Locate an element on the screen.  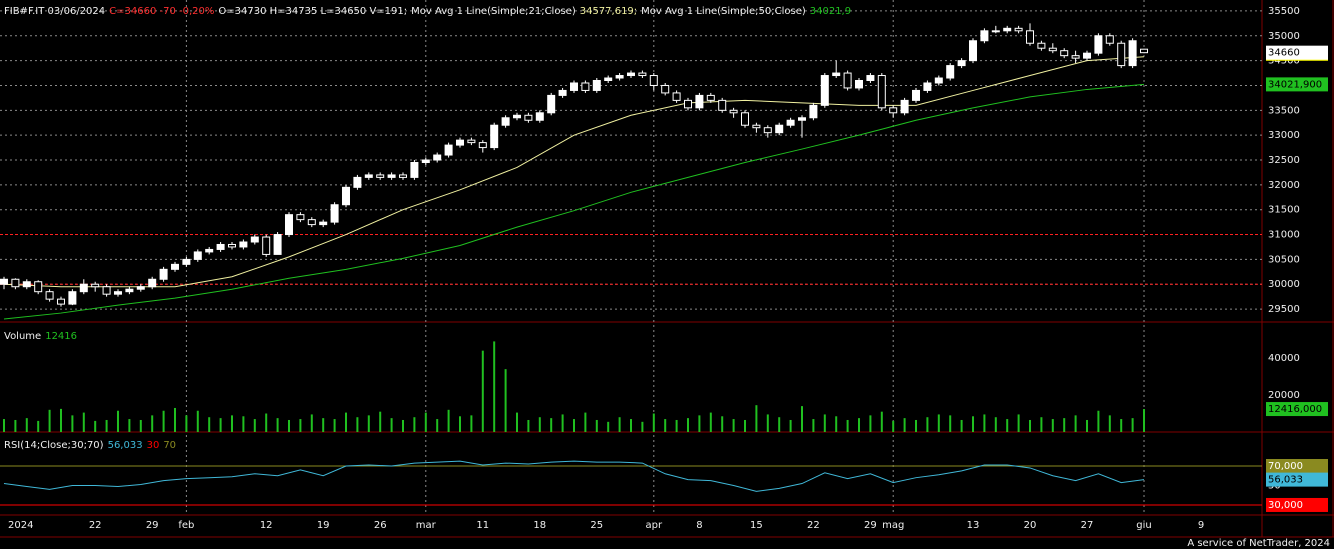
footer: A service of NetTrader, 2024 is located at coordinates (1258, 543).